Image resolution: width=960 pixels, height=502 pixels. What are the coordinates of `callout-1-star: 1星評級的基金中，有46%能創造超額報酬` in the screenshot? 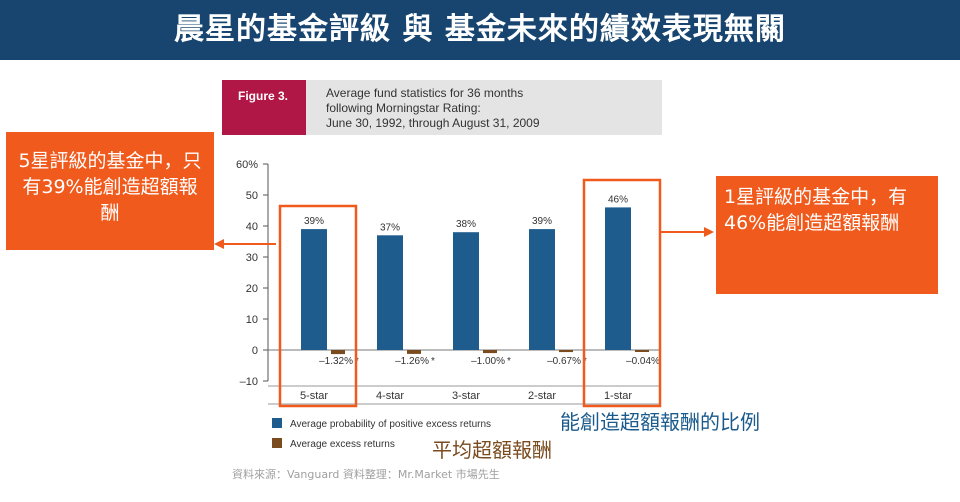 It's located at (827, 235).